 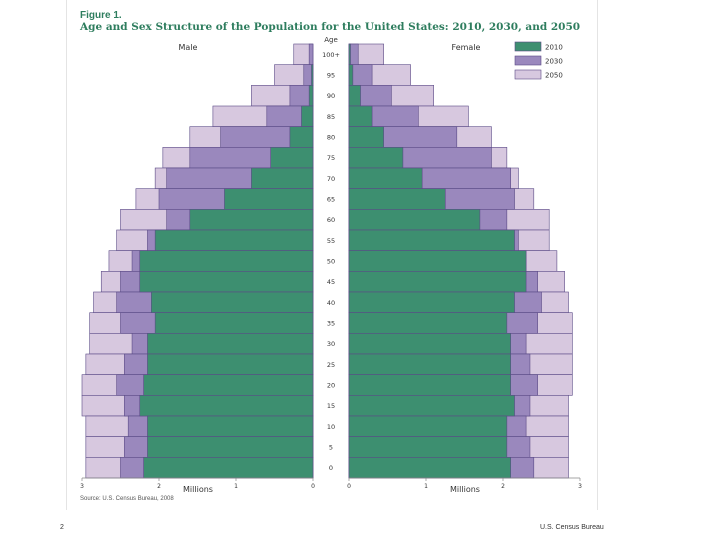 I want to click on age-label: 20, so click(x=331, y=386).